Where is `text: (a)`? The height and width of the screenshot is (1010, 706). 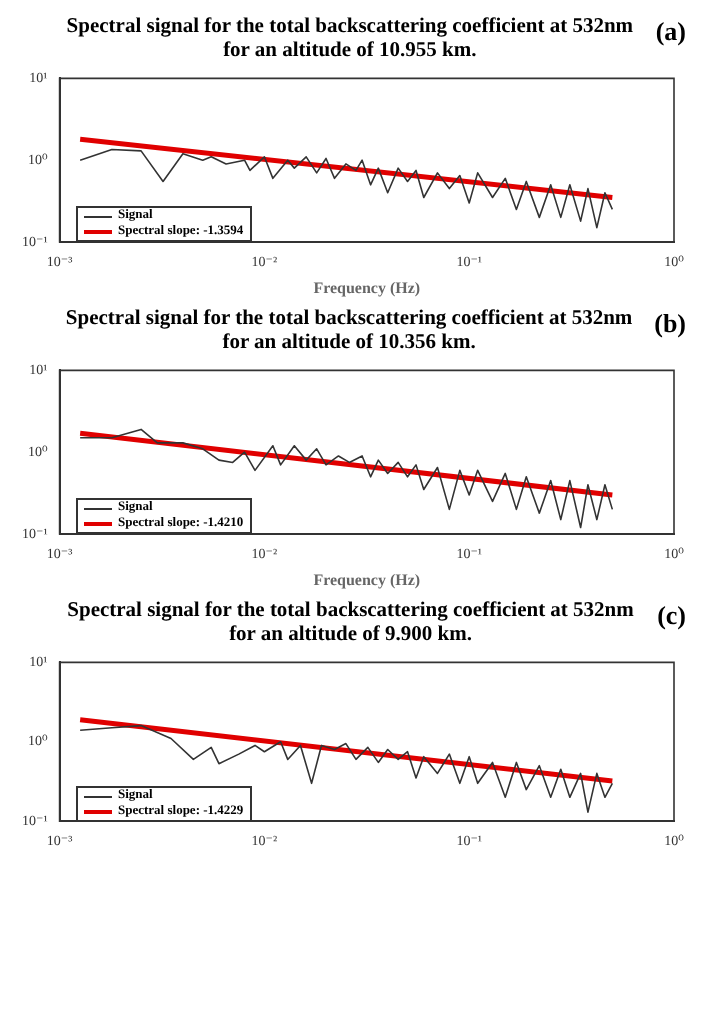 text: (a) is located at coordinates (671, 32).